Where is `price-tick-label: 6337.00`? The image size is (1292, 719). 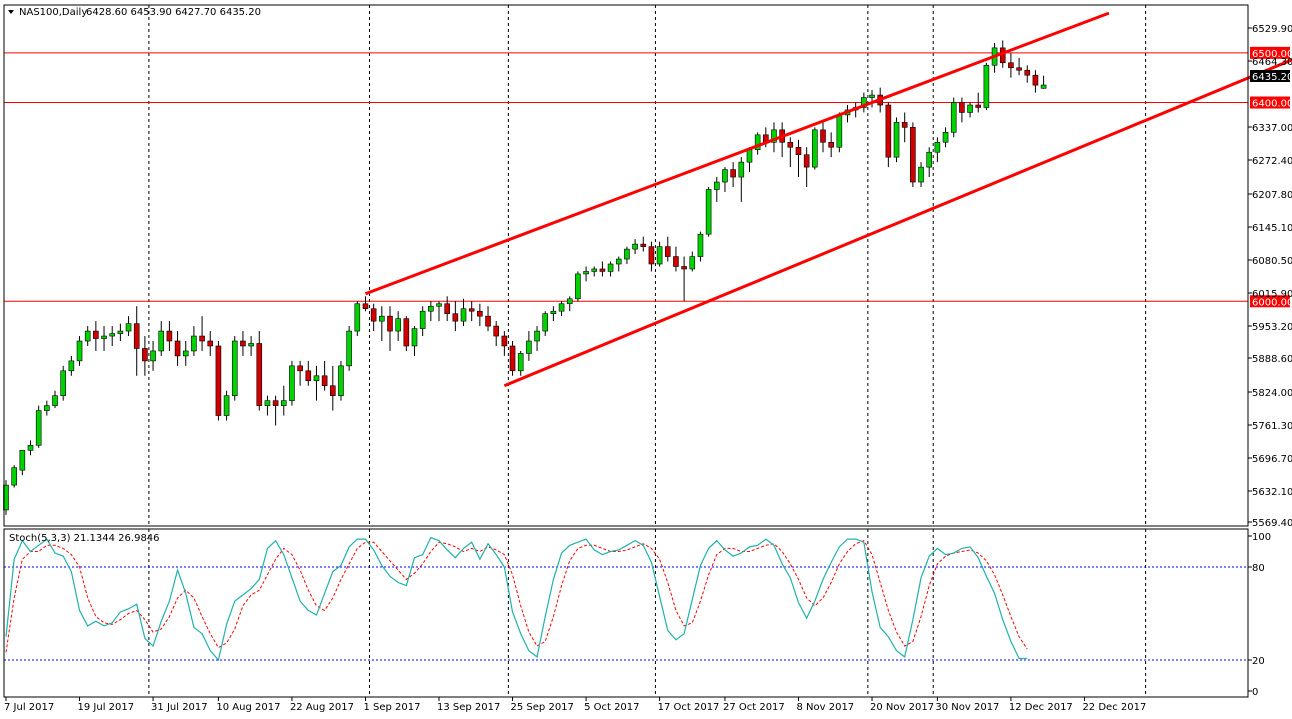 price-tick-label: 6337.00 is located at coordinates (1272, 128).